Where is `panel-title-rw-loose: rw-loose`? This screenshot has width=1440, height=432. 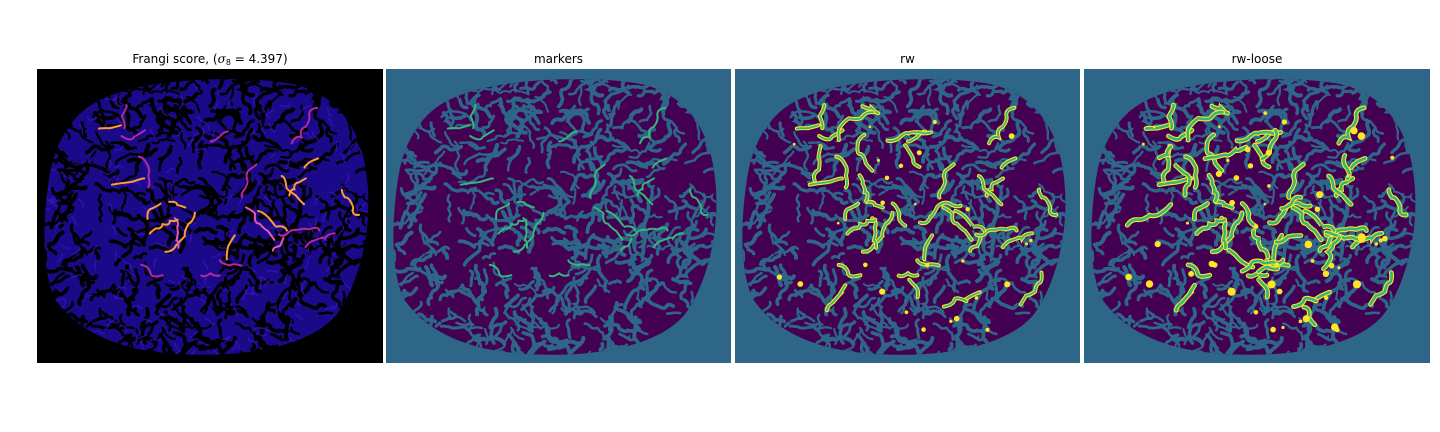 panel-title-rw-loose: rw-loose is located at coordinates (1257, 59).